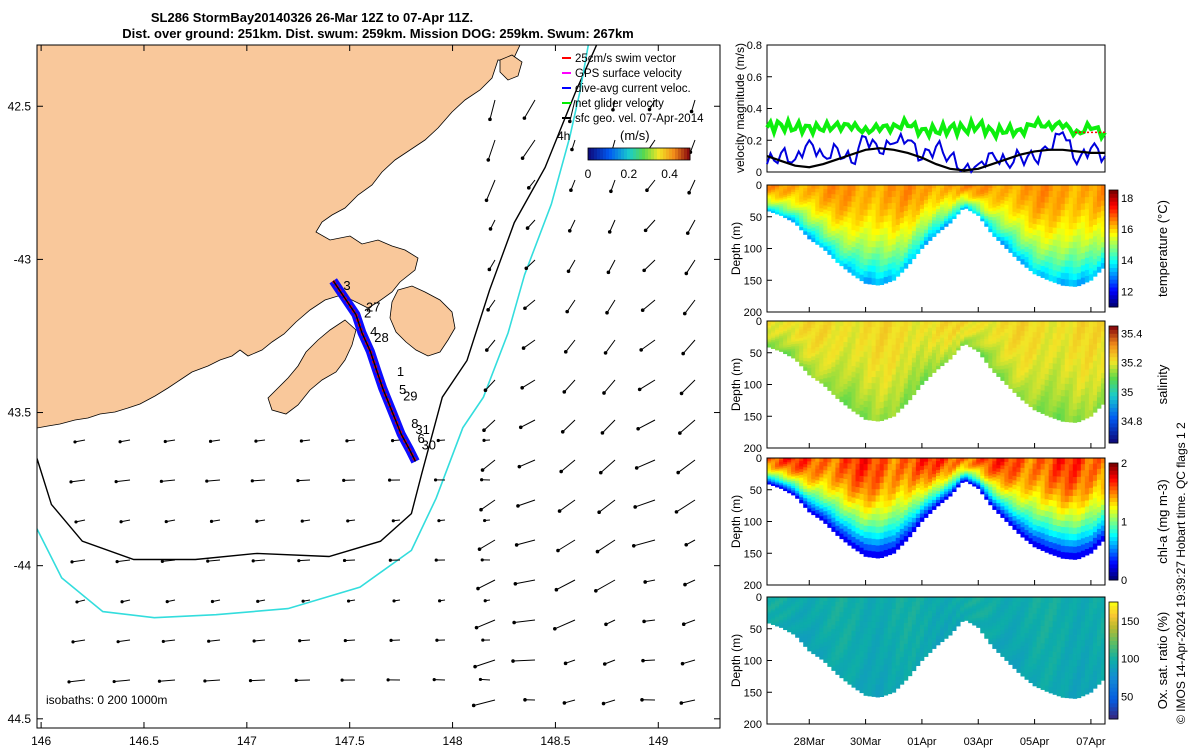  What do you see at coordinates (759, 173) in the screenshot?
I see `velocity-y-tick-label-0: 0` at bounding box center [759, 173].